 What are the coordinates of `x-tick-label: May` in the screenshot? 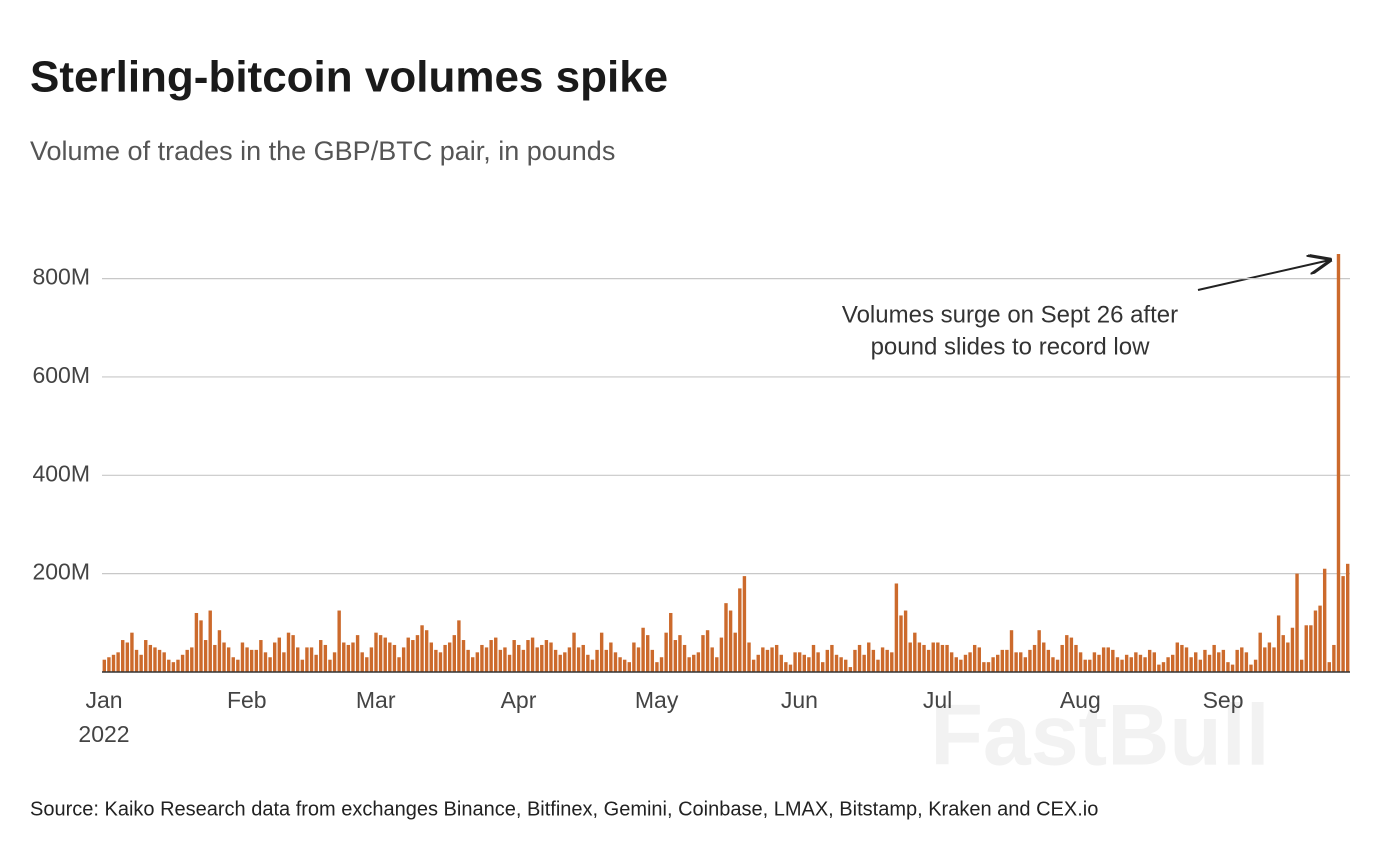 It's located at (657, 700).